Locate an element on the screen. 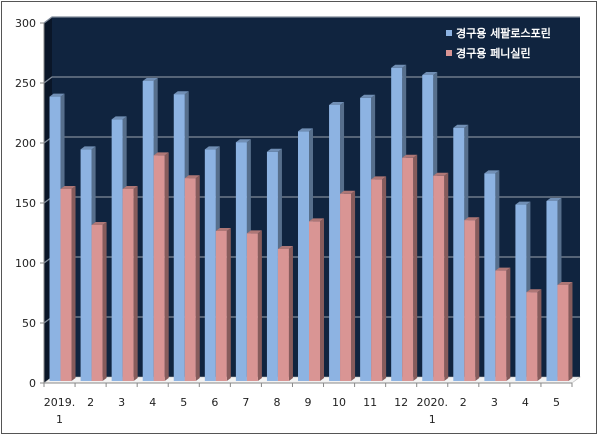  y-tick-label: 50 is located at coordinates (29, 323).